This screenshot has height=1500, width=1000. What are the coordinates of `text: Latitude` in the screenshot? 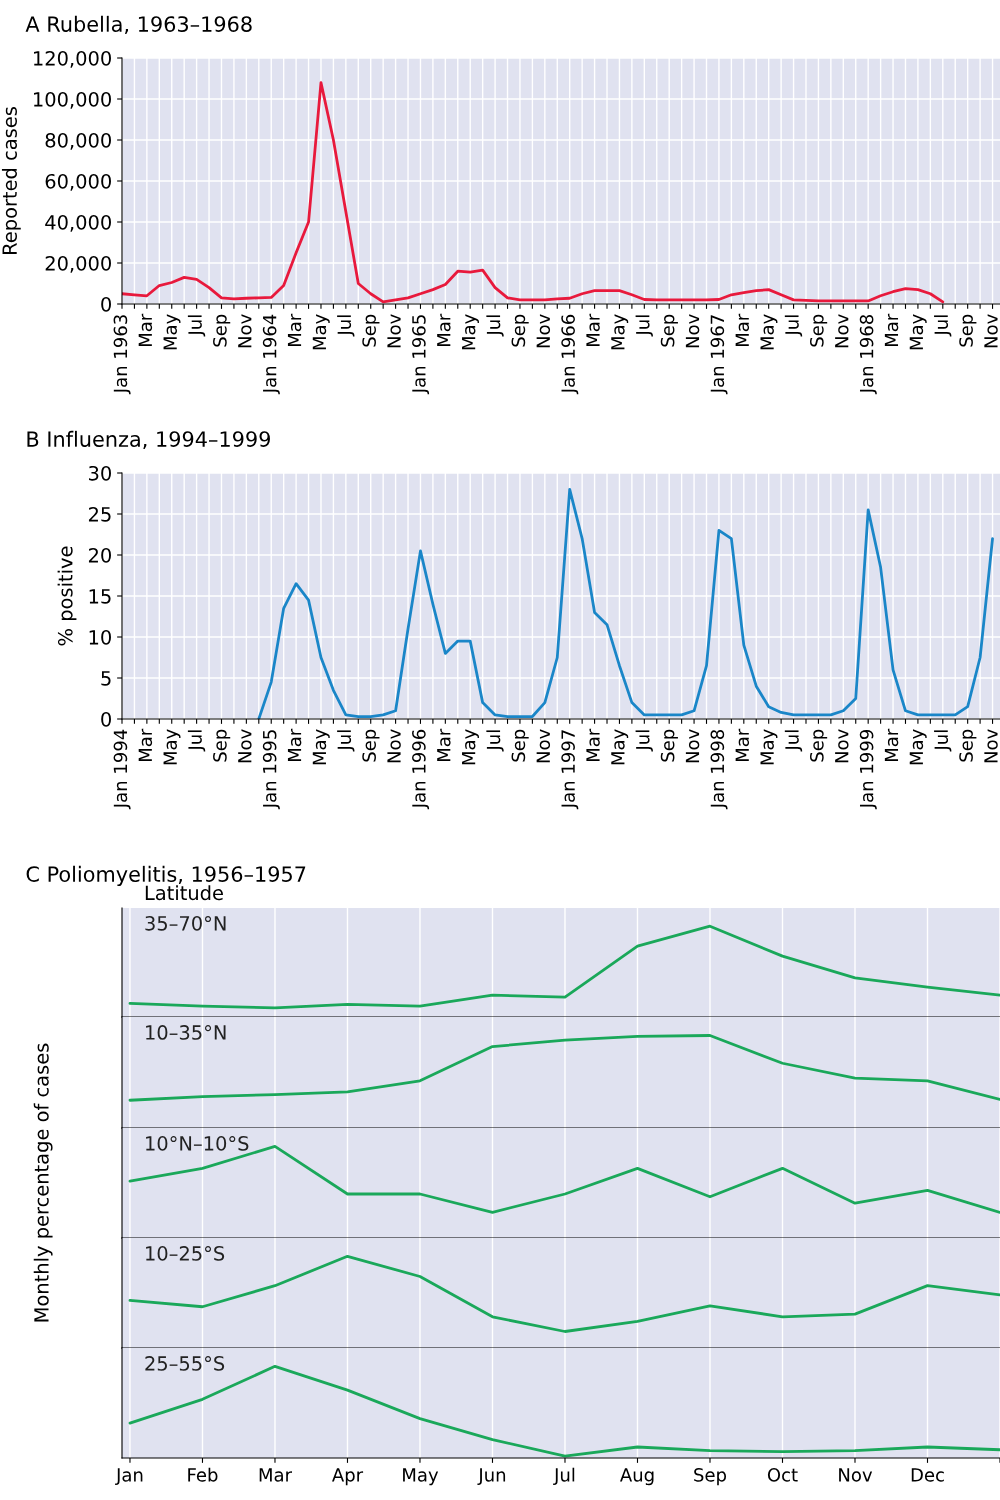 It's located at (184, 893).